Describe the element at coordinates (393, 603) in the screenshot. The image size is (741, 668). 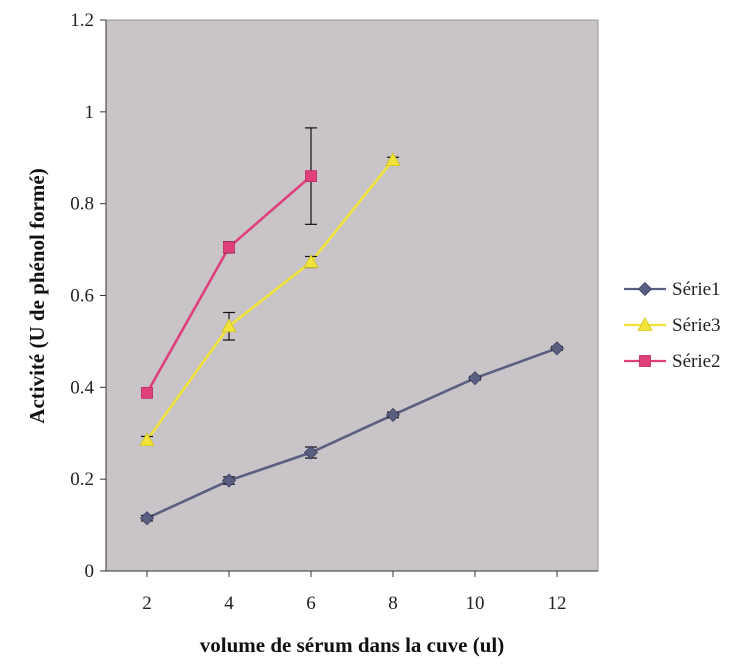
I see `x-tick-label: 8` at that location.